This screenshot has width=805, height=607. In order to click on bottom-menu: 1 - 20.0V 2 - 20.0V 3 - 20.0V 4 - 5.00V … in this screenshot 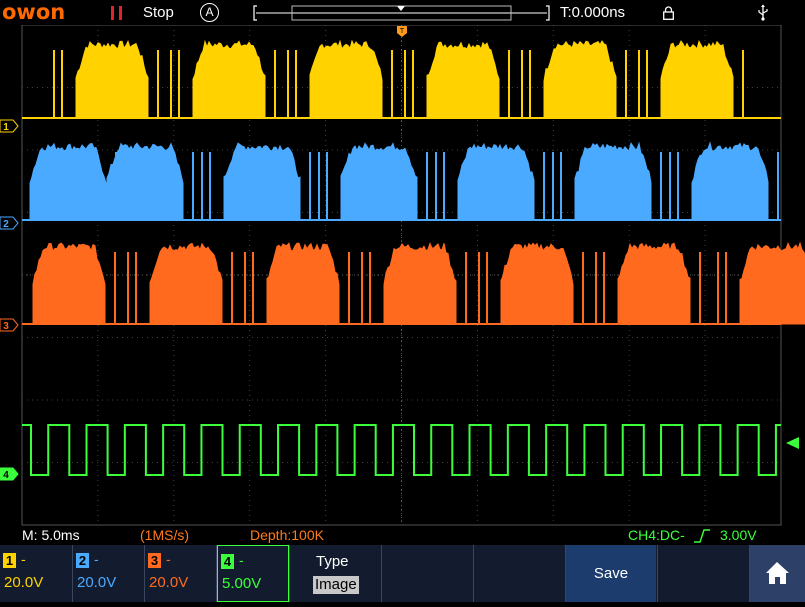, I will do `click(402, 573)`.